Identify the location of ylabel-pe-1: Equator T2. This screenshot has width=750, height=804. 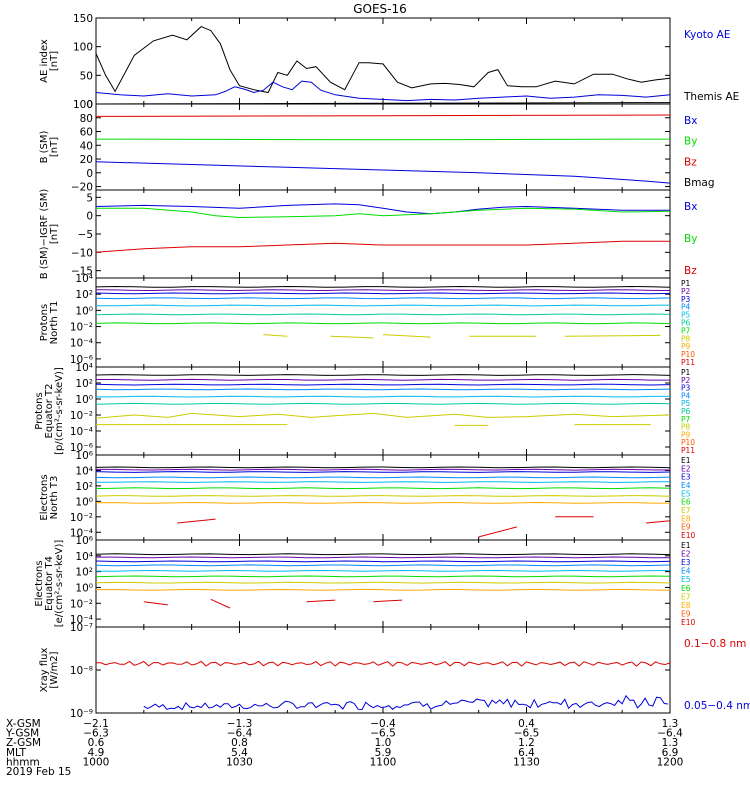
(49, 411).